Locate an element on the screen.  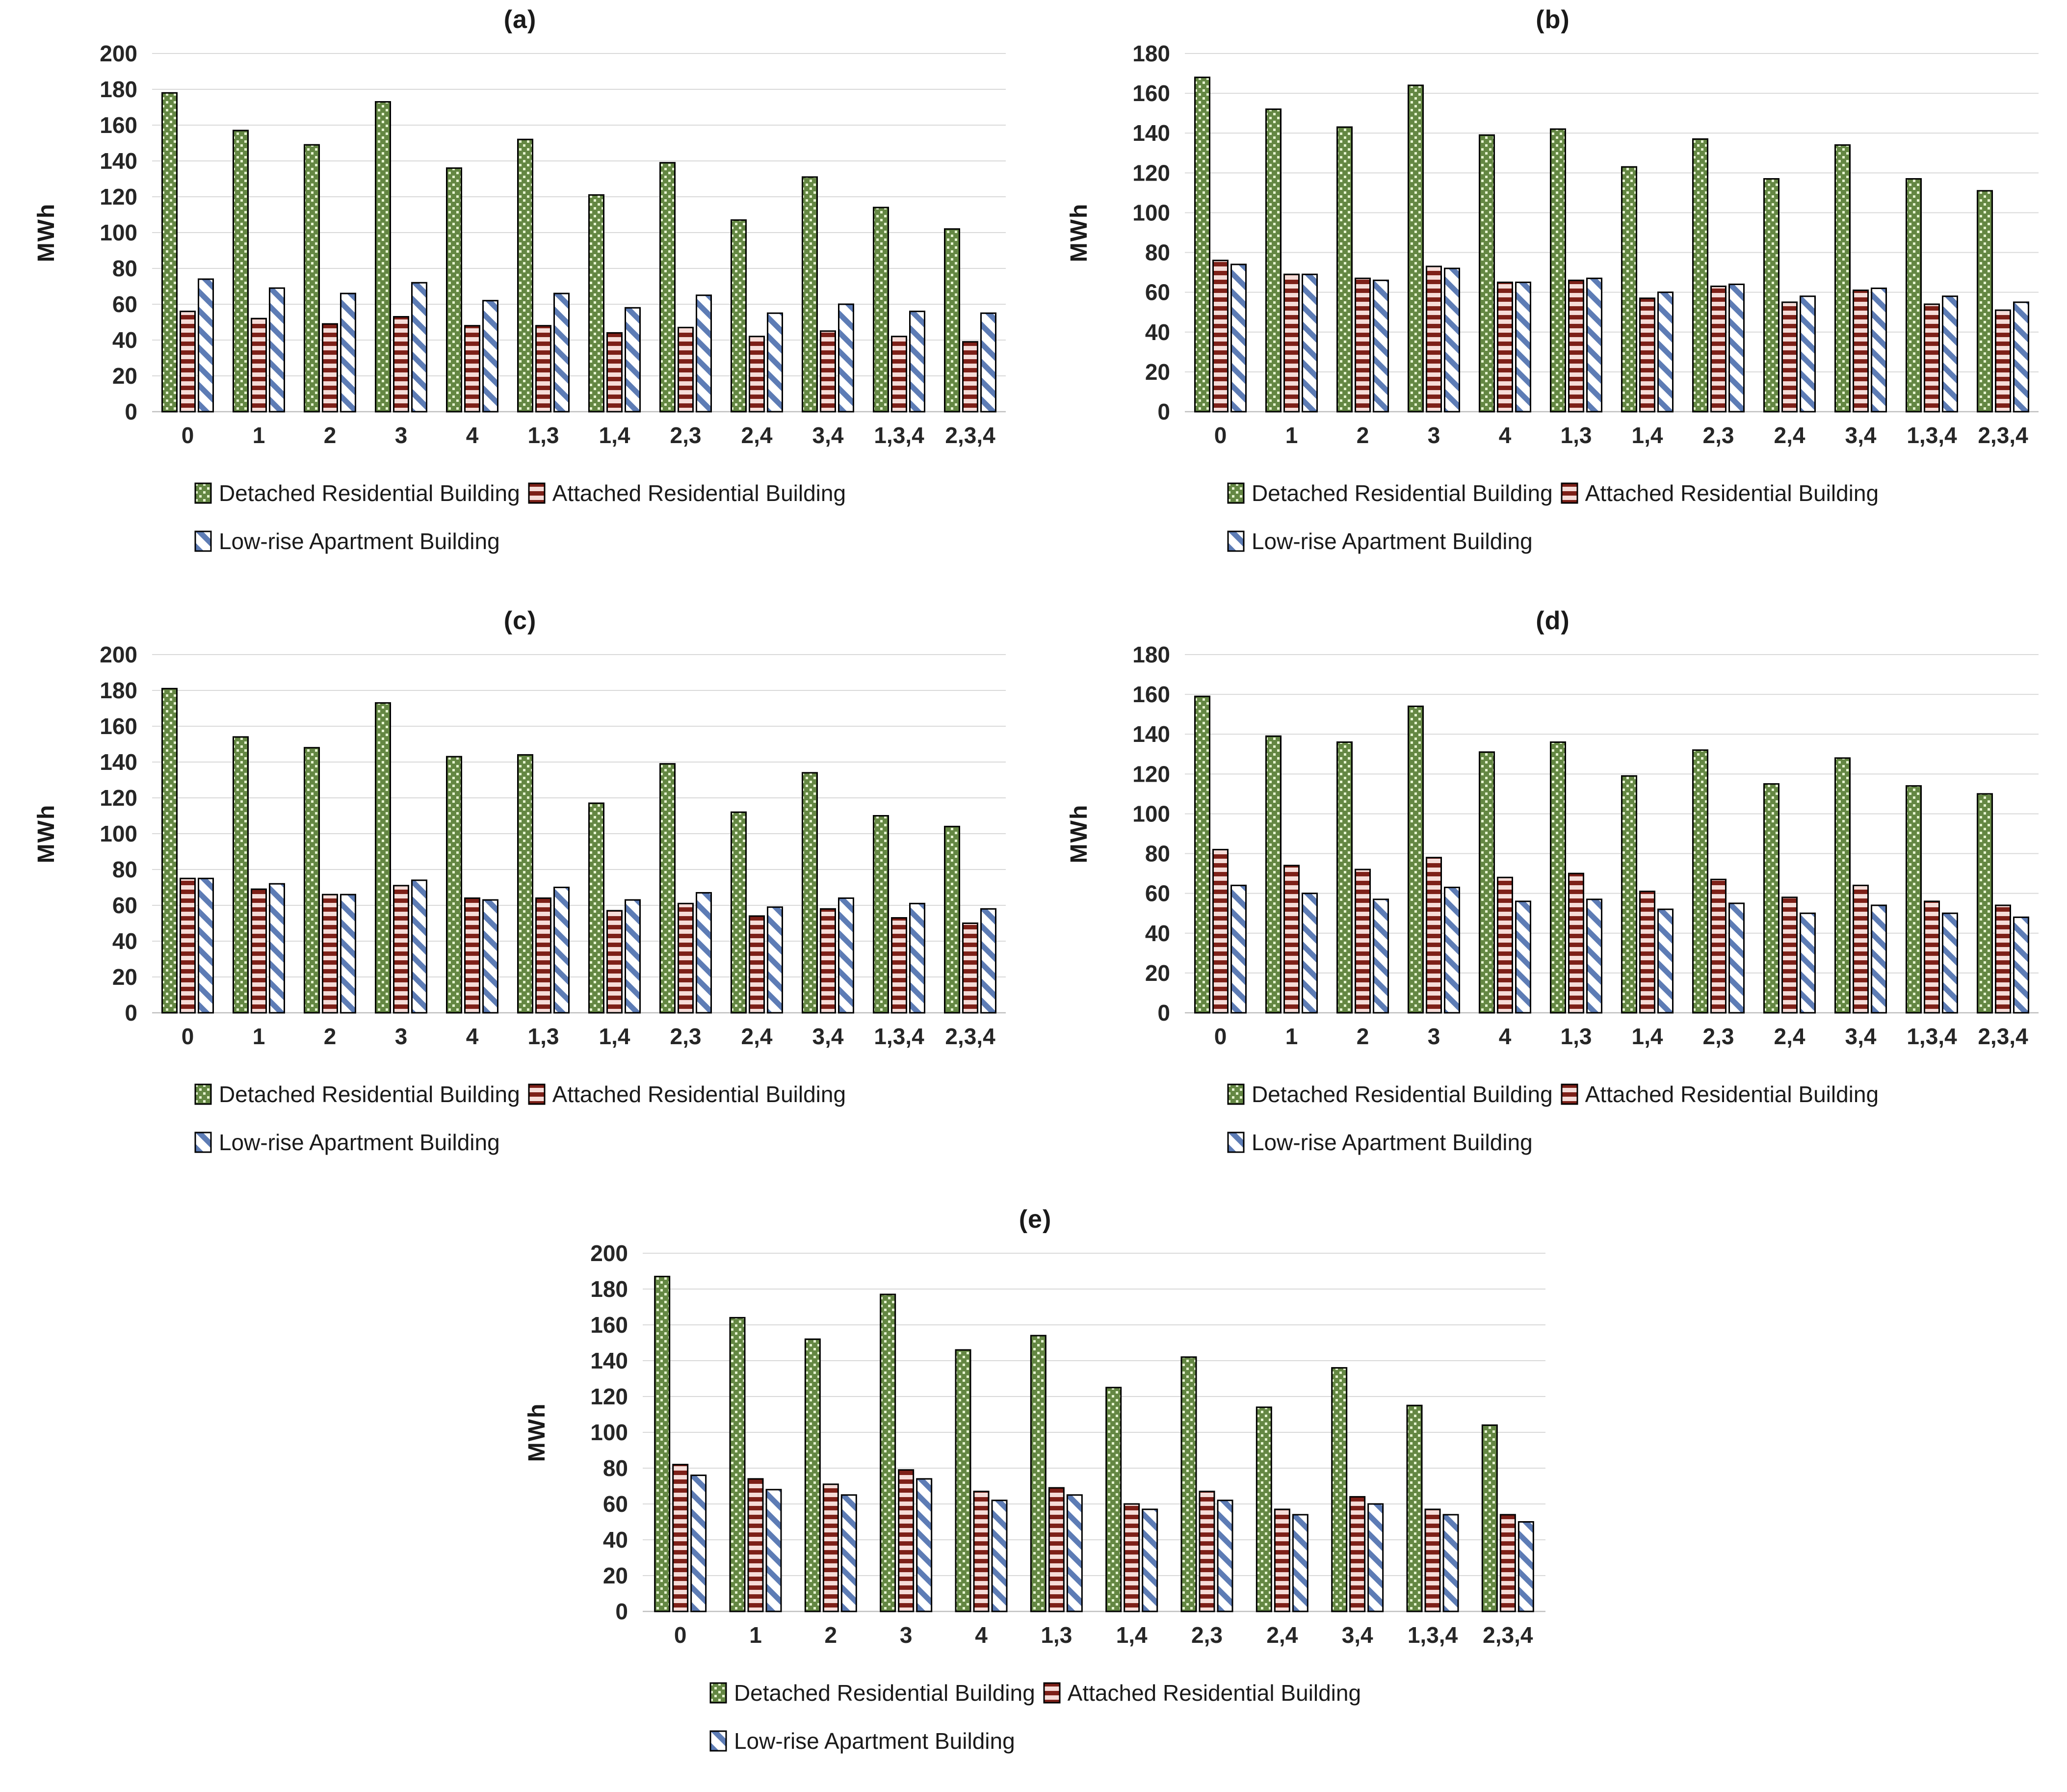
x-tick-label: 2,4 is located at coordinates (1282, 1635).